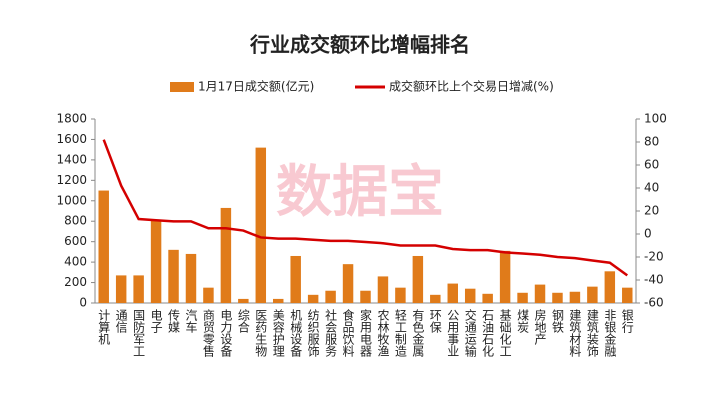  Describe the element at coordinates (313, 333) in the screenshot. I see `x-tick-label: 纺织服饰` at that location.